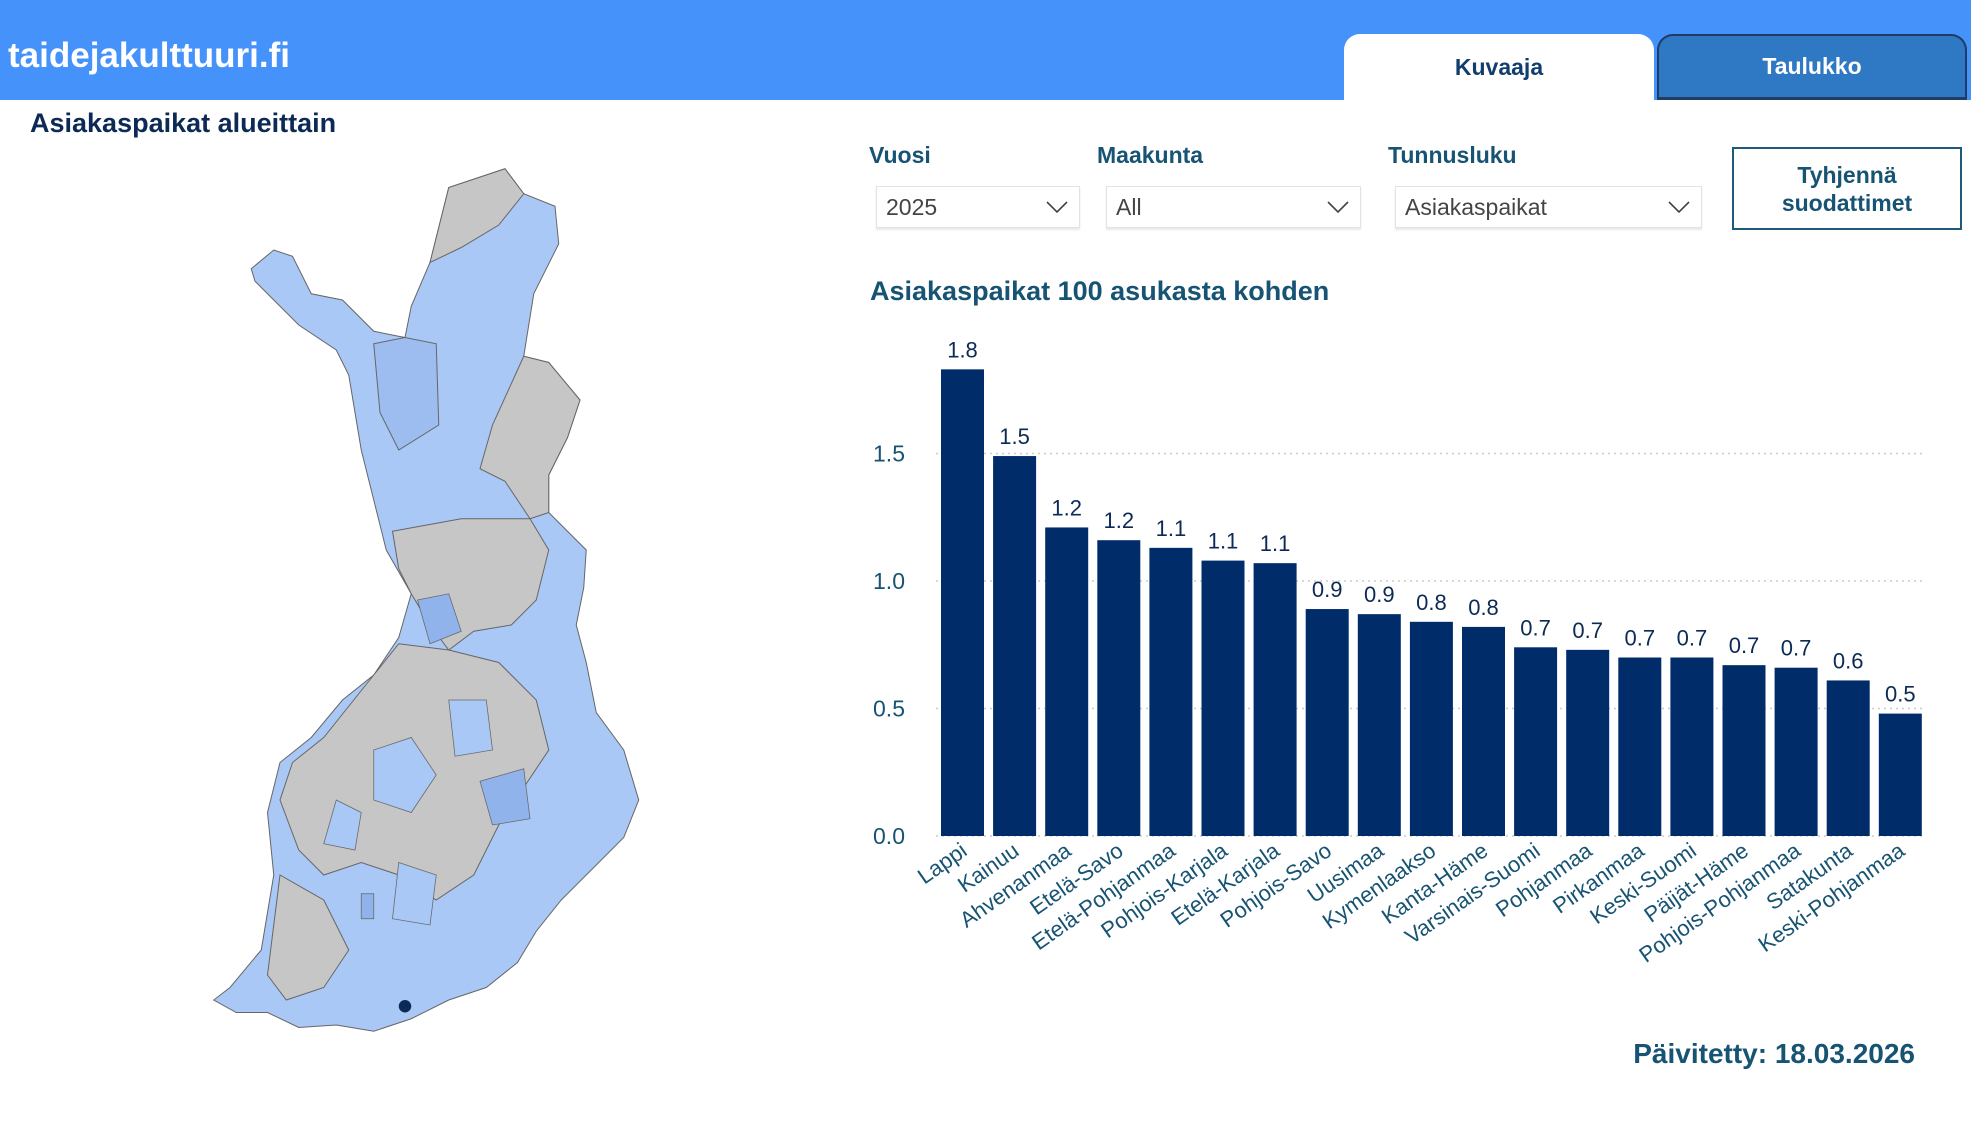  I want to click on metric-dropdown-value: Asiakaspaikat, so click(1476, 206).